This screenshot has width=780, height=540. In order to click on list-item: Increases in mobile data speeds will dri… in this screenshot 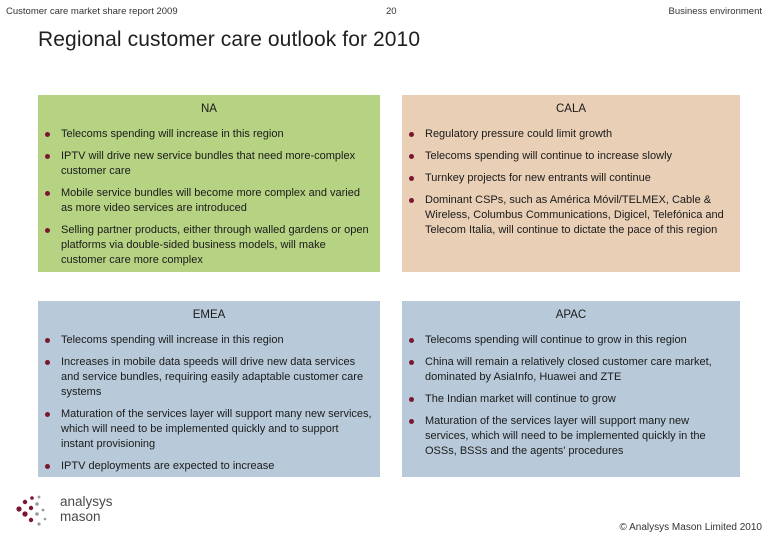, I will do `click(209, 377)`.